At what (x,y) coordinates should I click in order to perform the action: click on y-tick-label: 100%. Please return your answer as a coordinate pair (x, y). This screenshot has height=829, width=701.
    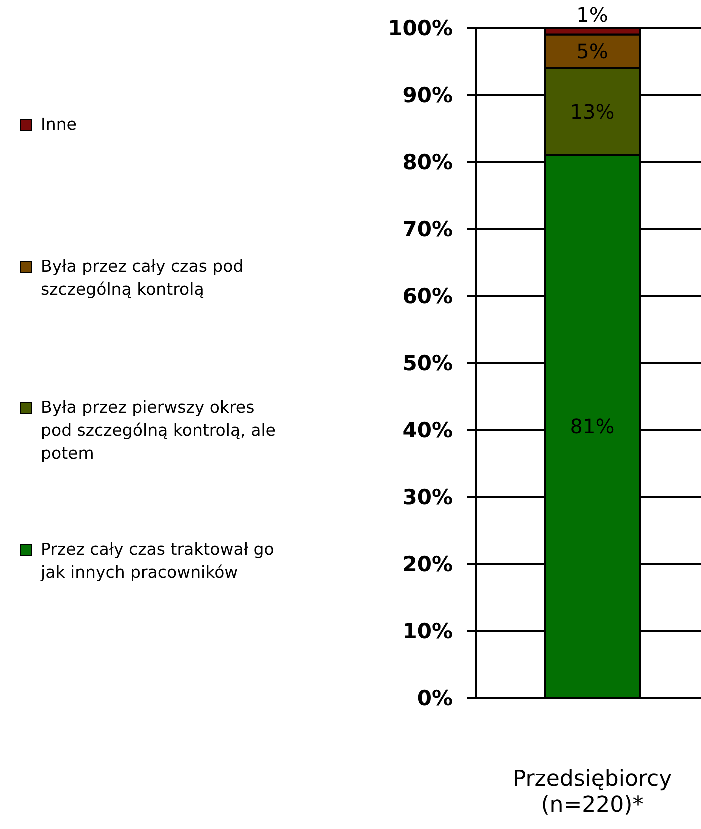
    Looking at the image, I should click on (420, 28).